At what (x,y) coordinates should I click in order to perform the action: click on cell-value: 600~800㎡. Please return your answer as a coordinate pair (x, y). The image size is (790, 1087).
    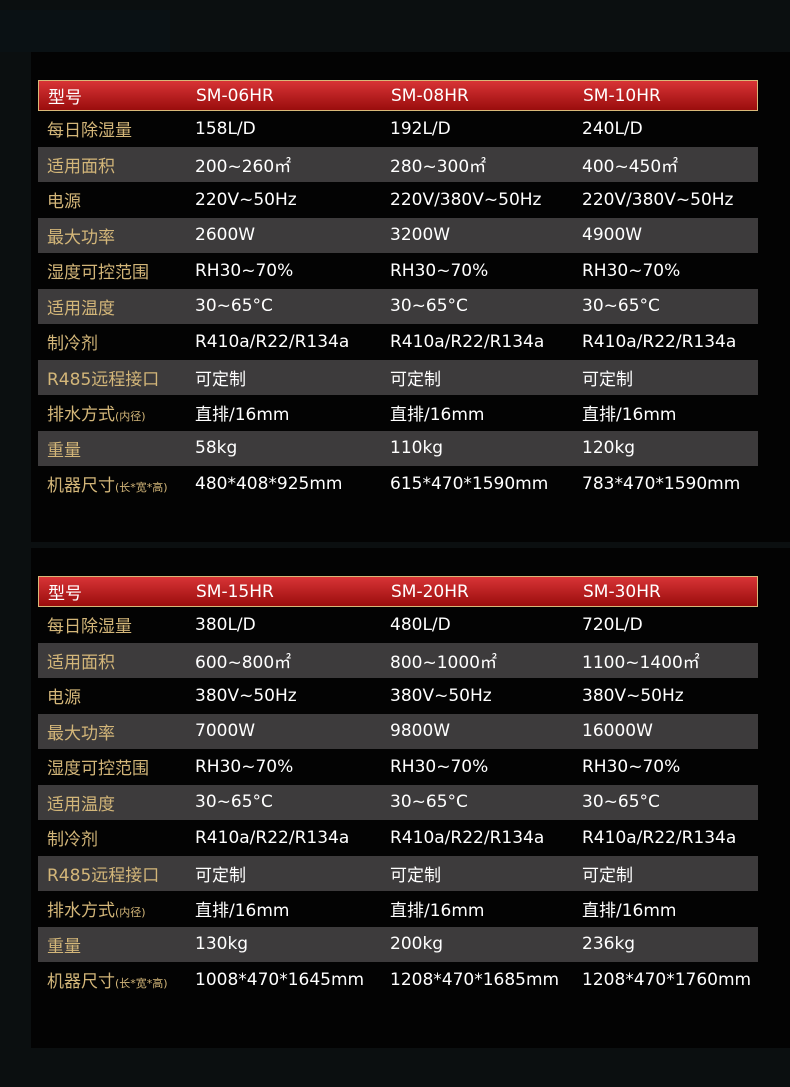
    Looking at the image, I should click on (243, 662).